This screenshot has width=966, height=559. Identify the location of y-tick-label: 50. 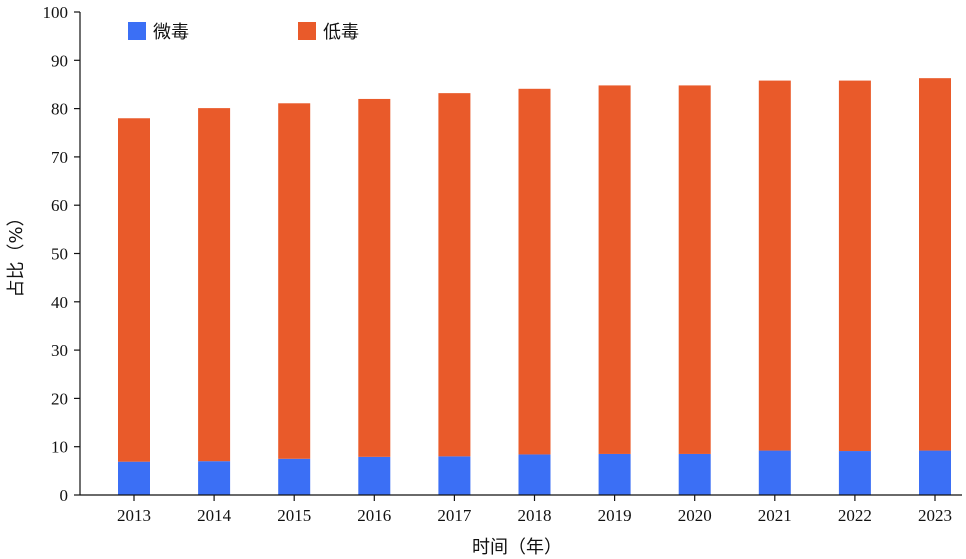
(59, 254).